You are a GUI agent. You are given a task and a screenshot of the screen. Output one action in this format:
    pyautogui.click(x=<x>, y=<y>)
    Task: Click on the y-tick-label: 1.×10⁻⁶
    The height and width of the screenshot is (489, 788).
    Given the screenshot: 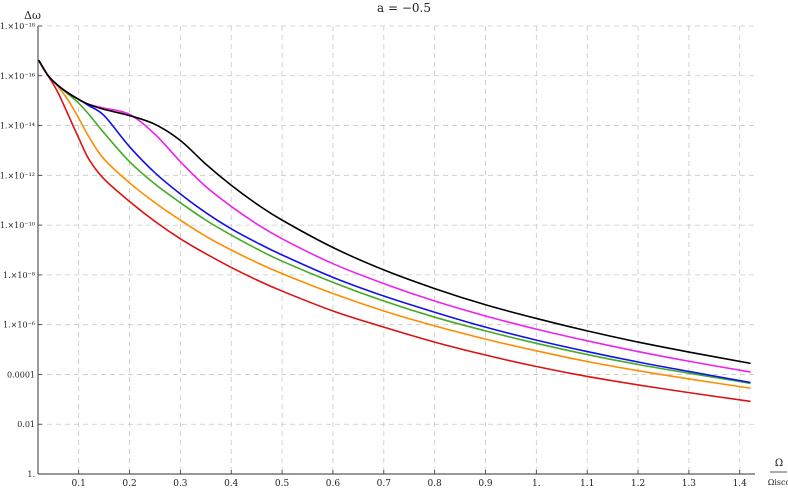 What is the action you would take?
    pyautogui.click(x=19, y=325)
    